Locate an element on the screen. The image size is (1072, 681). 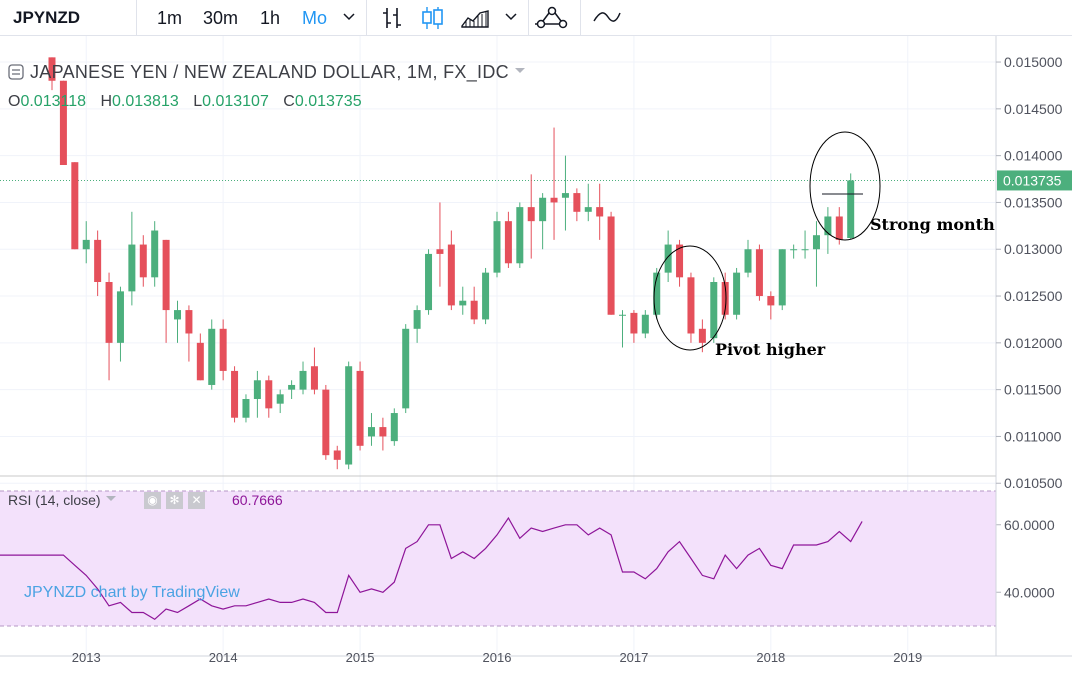
price-tick-label: 0.012500 is located at coordinates (1033, 296).